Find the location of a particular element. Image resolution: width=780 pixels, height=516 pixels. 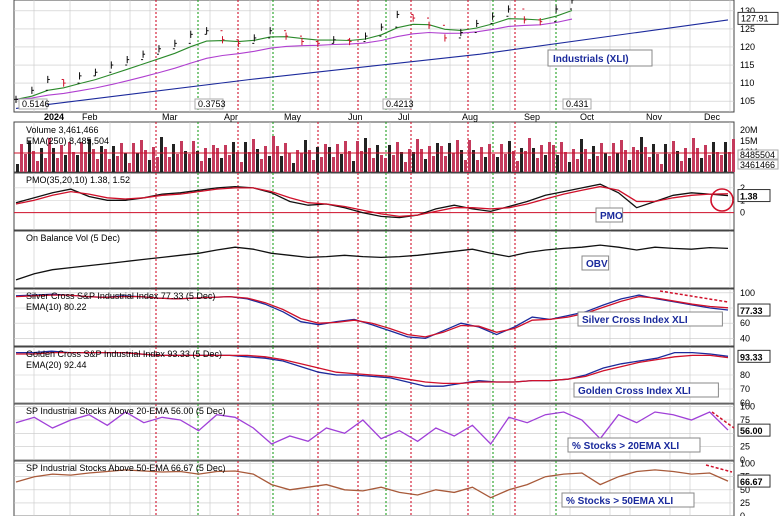

volume-tick-label: 20M is located at coordinates (749, 130).